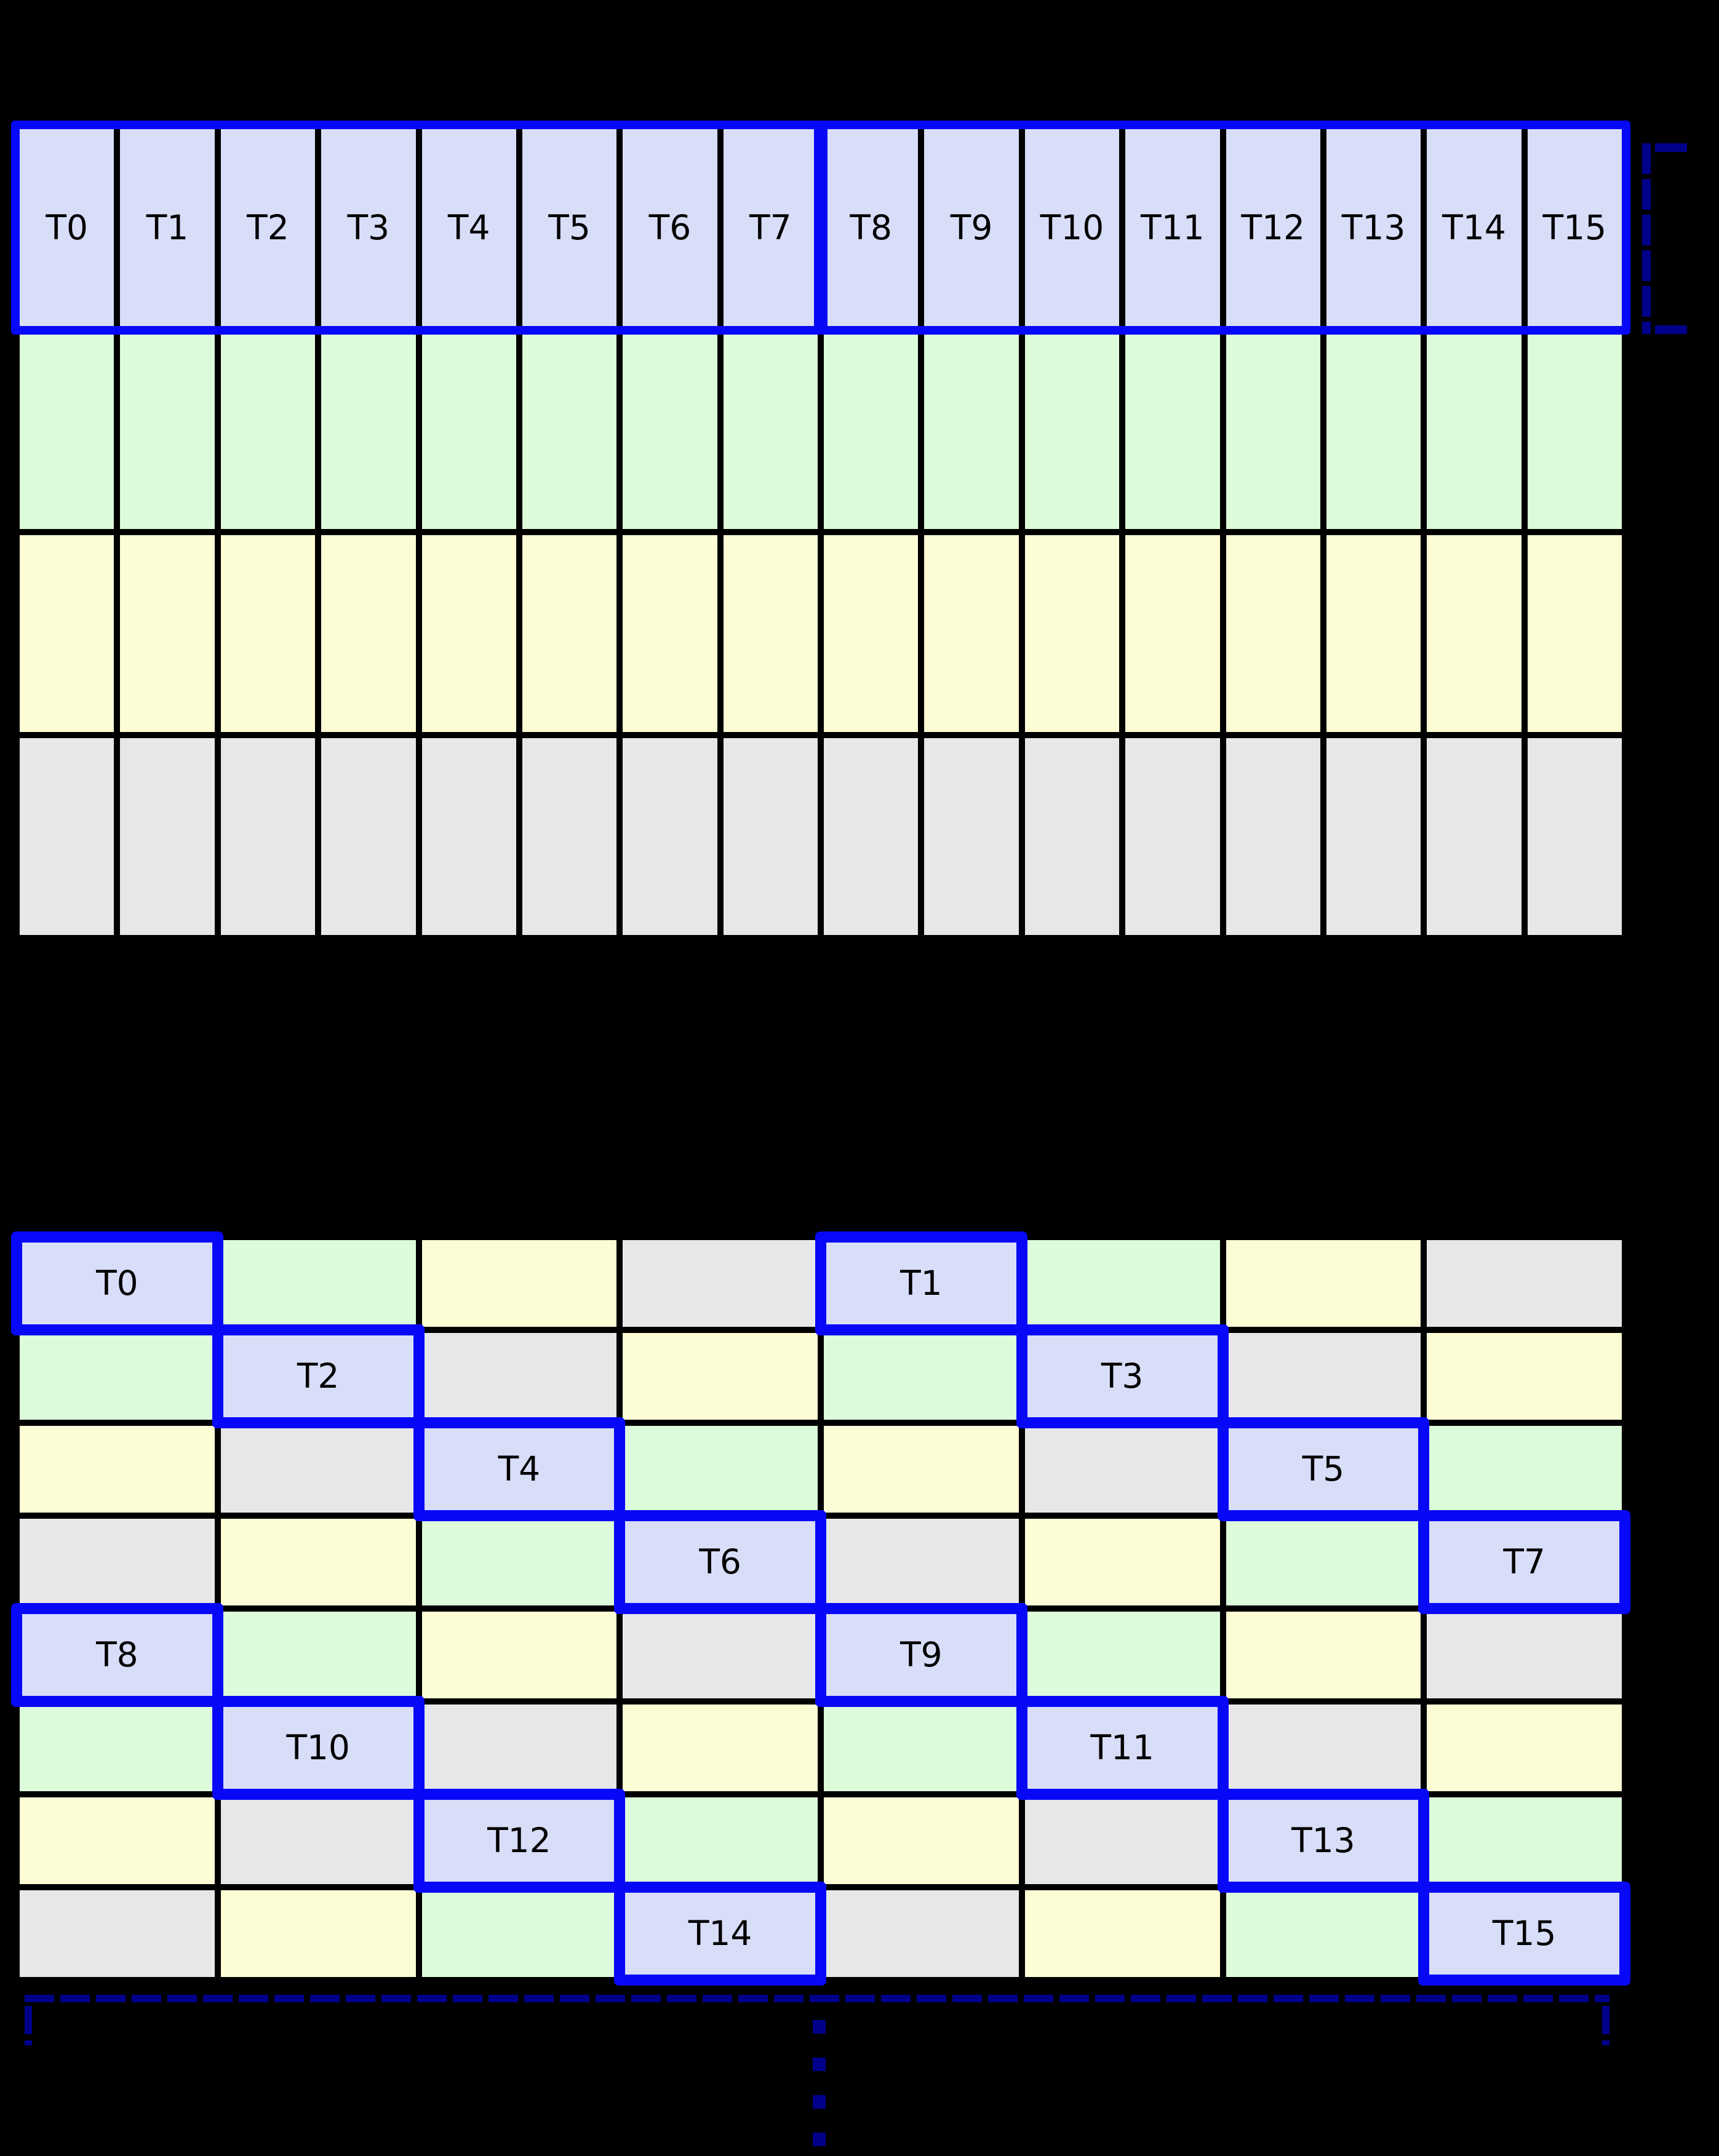 The image size is (1719, 2156). Describe the element at coordinates (1323, 1469) in the screenshot. I see `thread-cell: T5` at that location.